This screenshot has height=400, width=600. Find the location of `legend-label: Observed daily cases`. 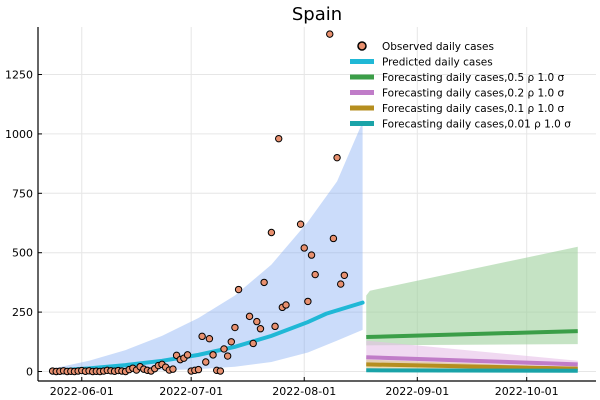

legend-label: Observed daily cases is located at coordinates (438, 47).